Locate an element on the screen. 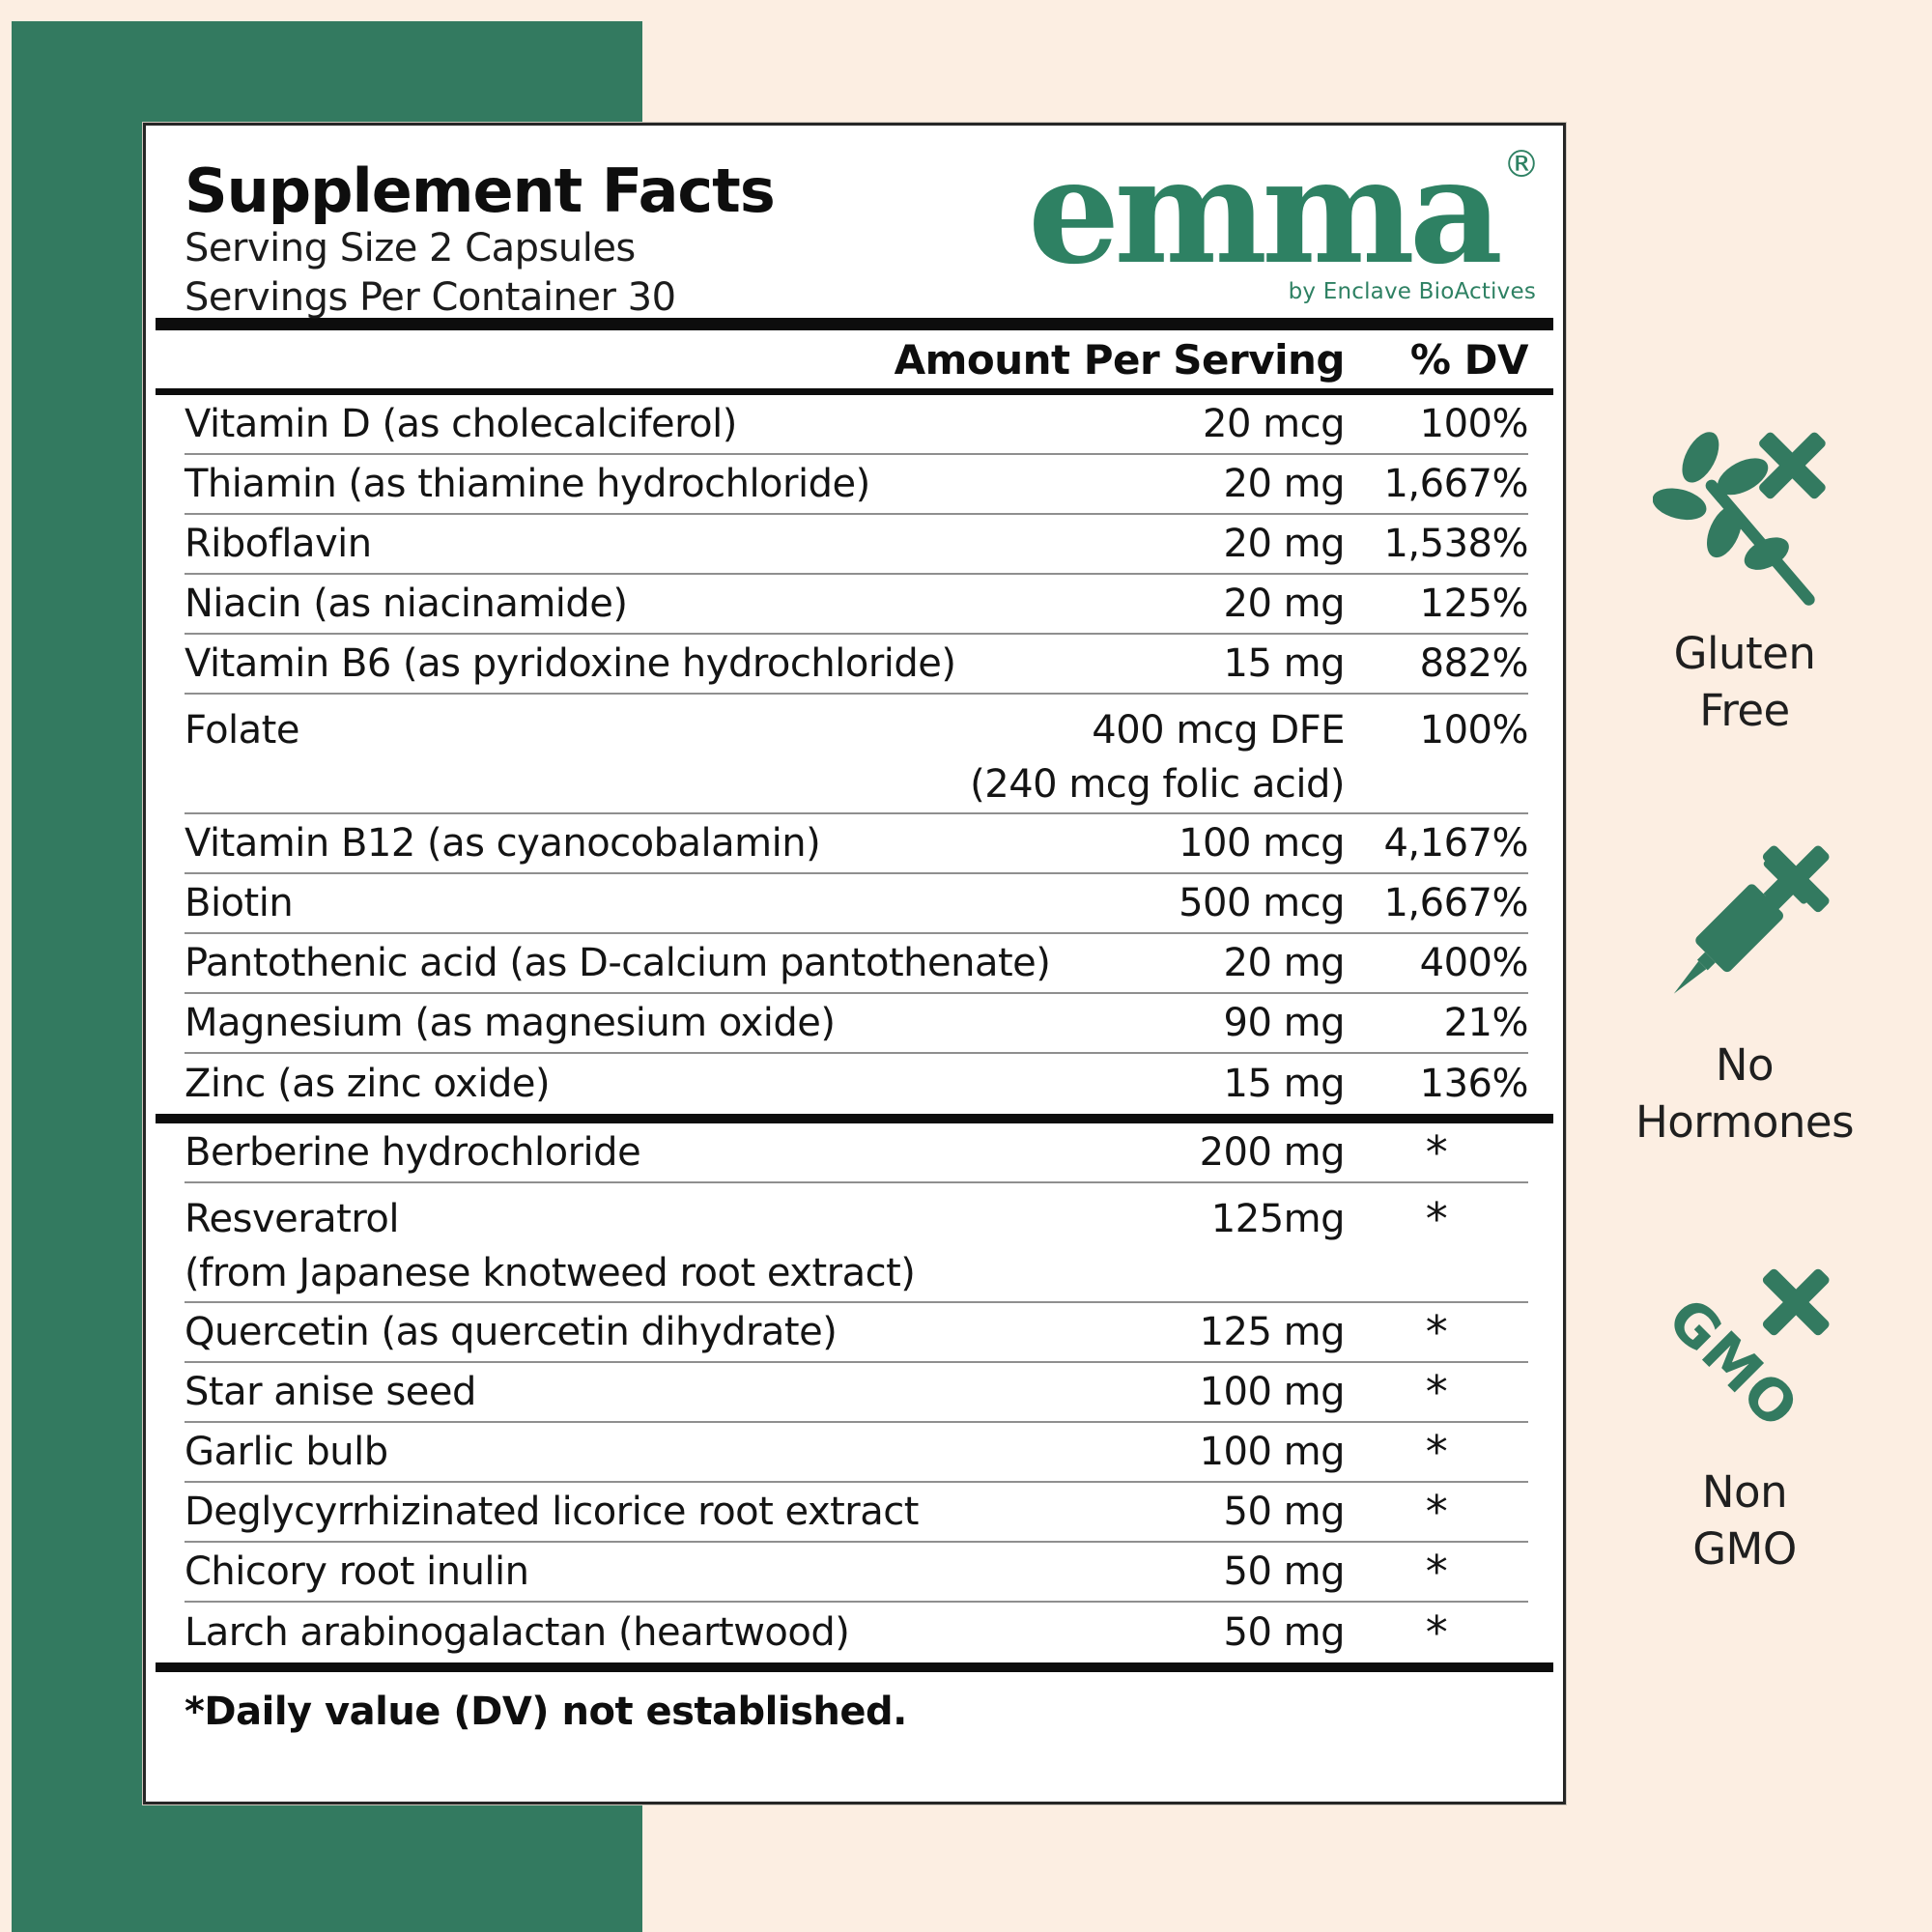  no-hormones-label: No Hormones is located at coordinates (1744, 1093).